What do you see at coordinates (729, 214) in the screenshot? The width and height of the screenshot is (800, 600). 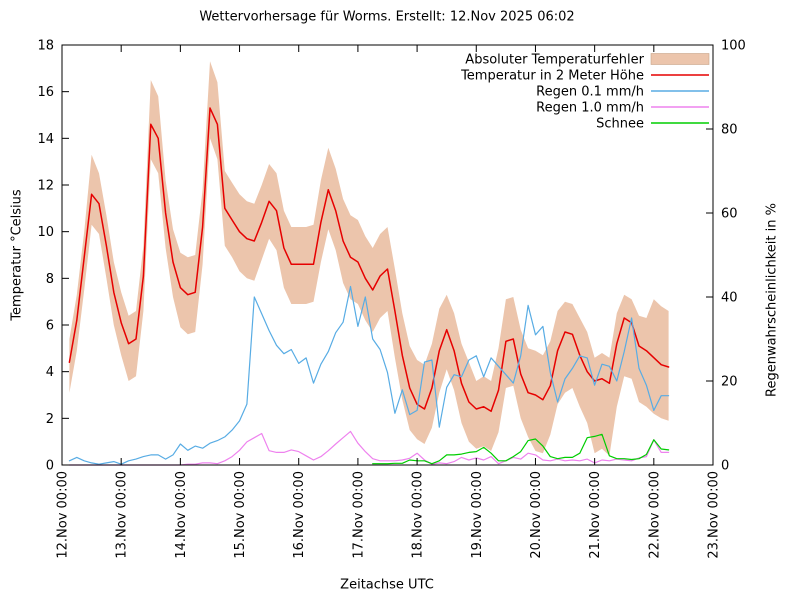 I see `y-right-tick-label: 60` at bounding box center [729, 214].